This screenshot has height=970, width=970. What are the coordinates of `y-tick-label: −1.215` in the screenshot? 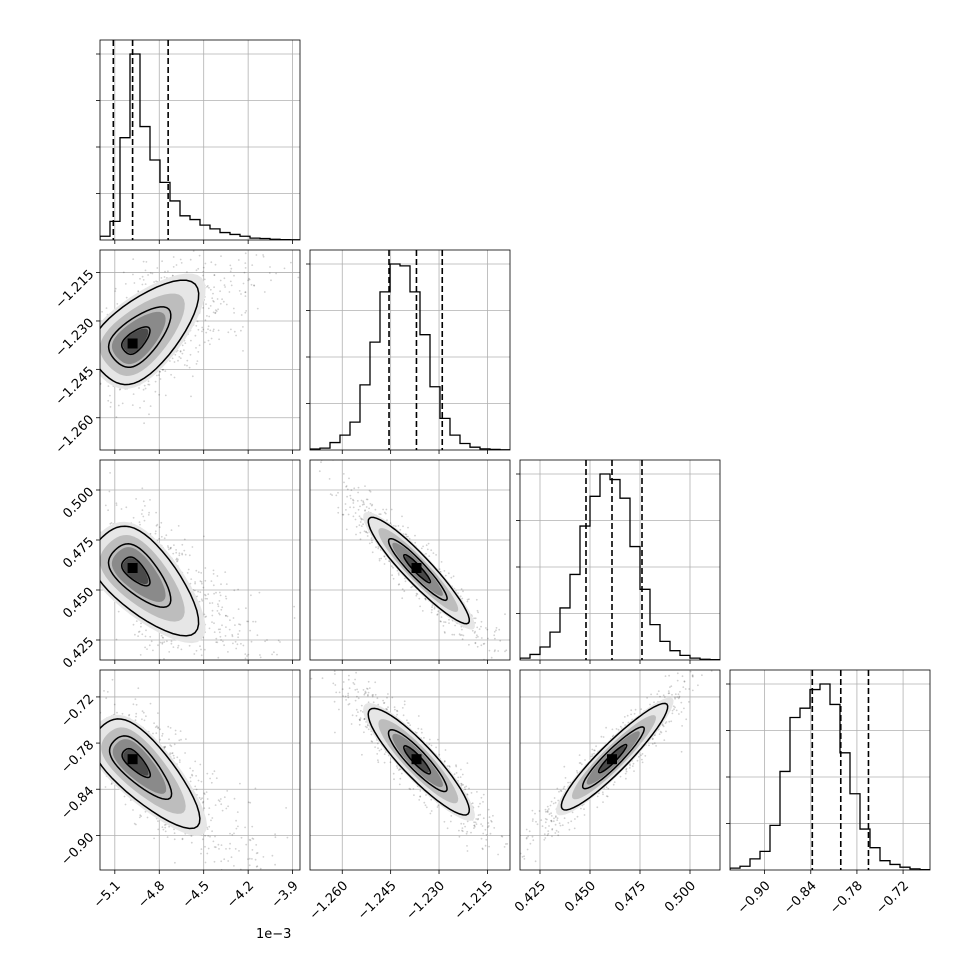 It's located at (75, 289).